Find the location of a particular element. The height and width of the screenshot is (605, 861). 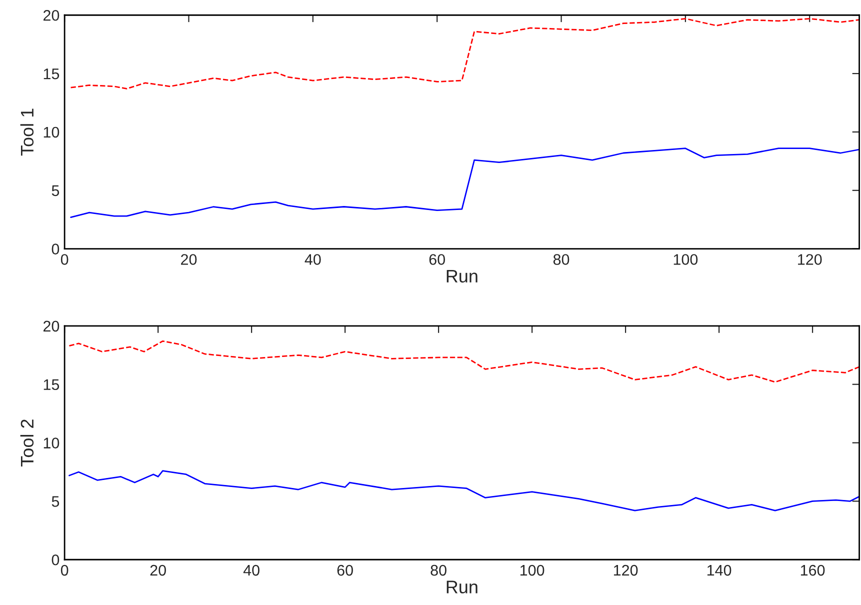

y-axis-title: Tool 1 is located at coordinates (27, 132).